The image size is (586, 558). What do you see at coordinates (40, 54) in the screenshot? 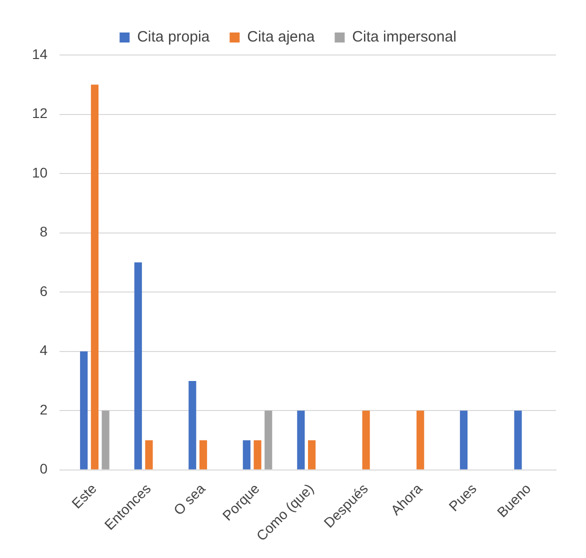
I see `y-tick-label: 14` at bounding box center [40, 54].